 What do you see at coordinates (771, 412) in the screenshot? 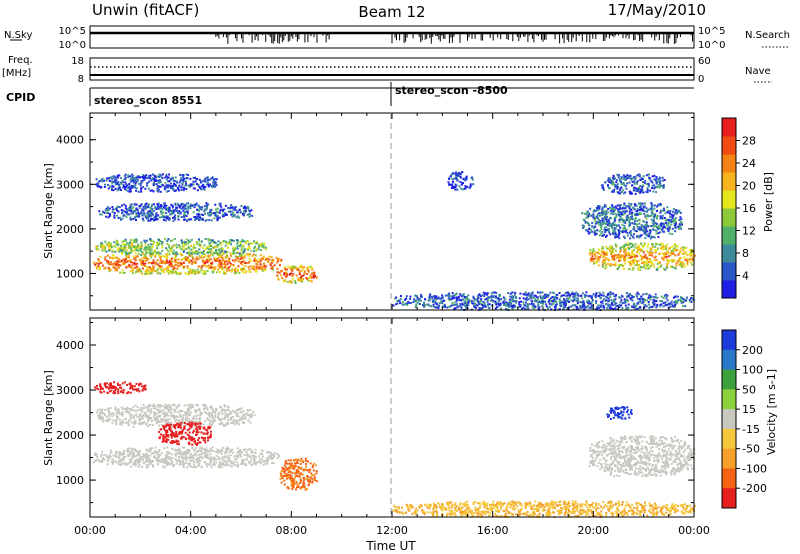
I see `velocity-colorbar-label: Velocity [m s-1]` at bounding box center [771, 412].